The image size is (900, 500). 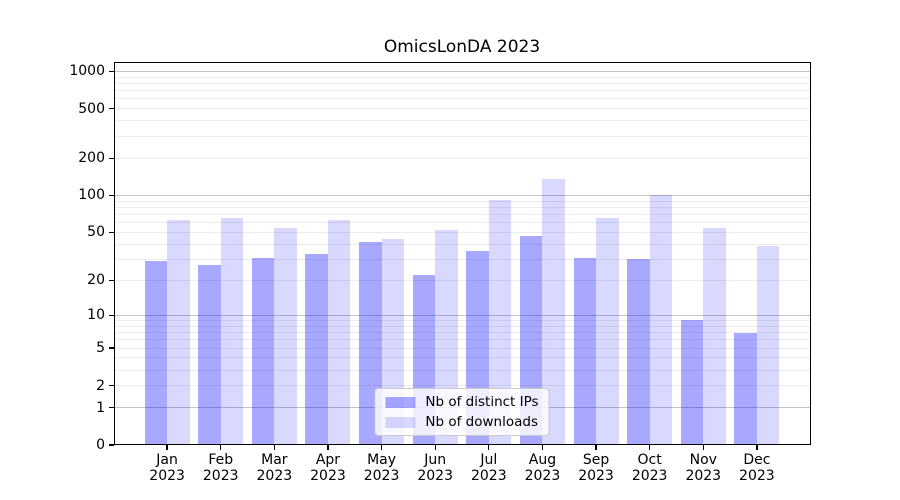 I want to click on x-tick-label-month: Jun, so click(x=435, y=460).